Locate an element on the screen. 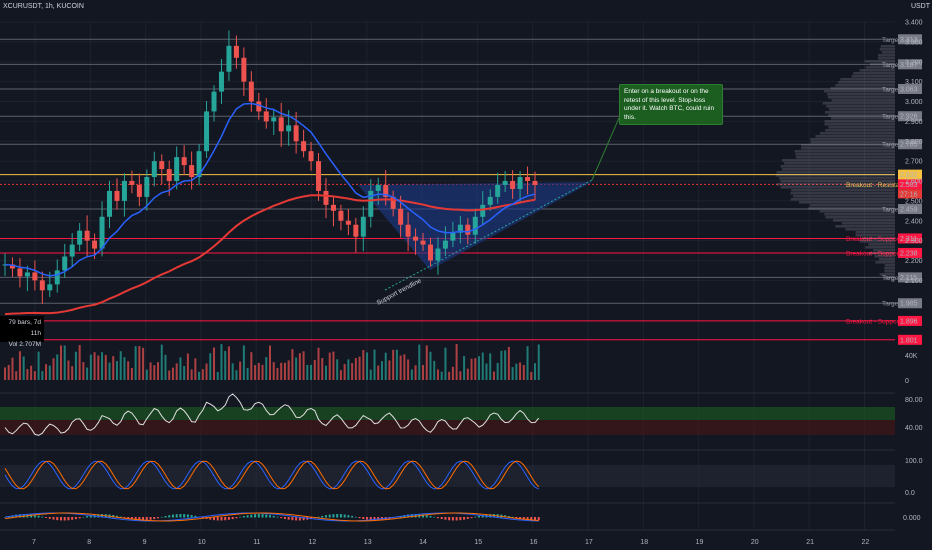  level-label: Breakout - Resistance is located at coordinates (878, 185).